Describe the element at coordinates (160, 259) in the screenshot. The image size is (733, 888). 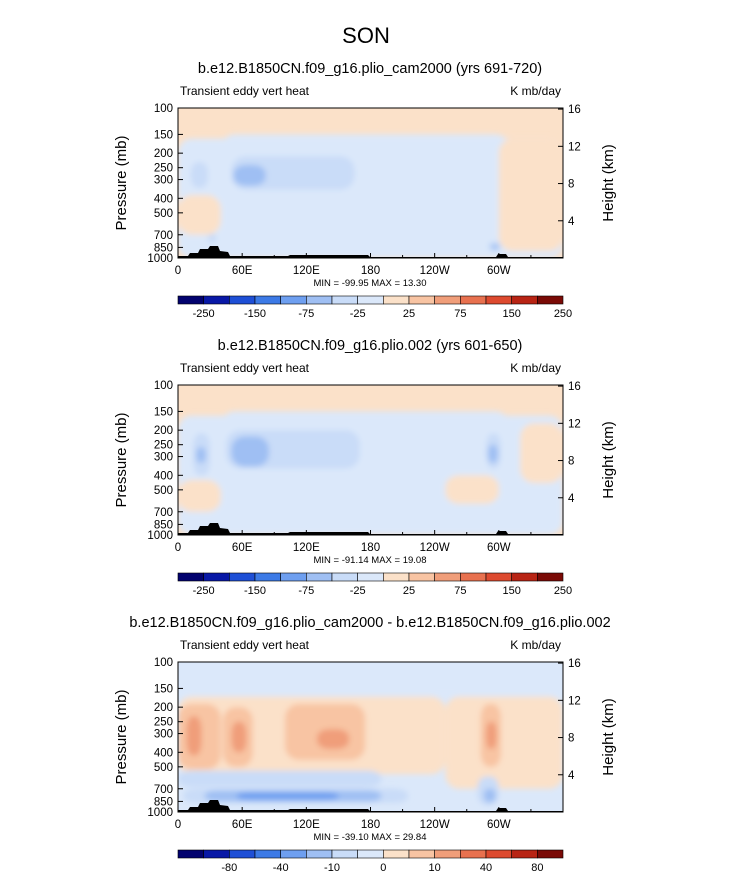
I see `y-tick-label: 1000` at that location.